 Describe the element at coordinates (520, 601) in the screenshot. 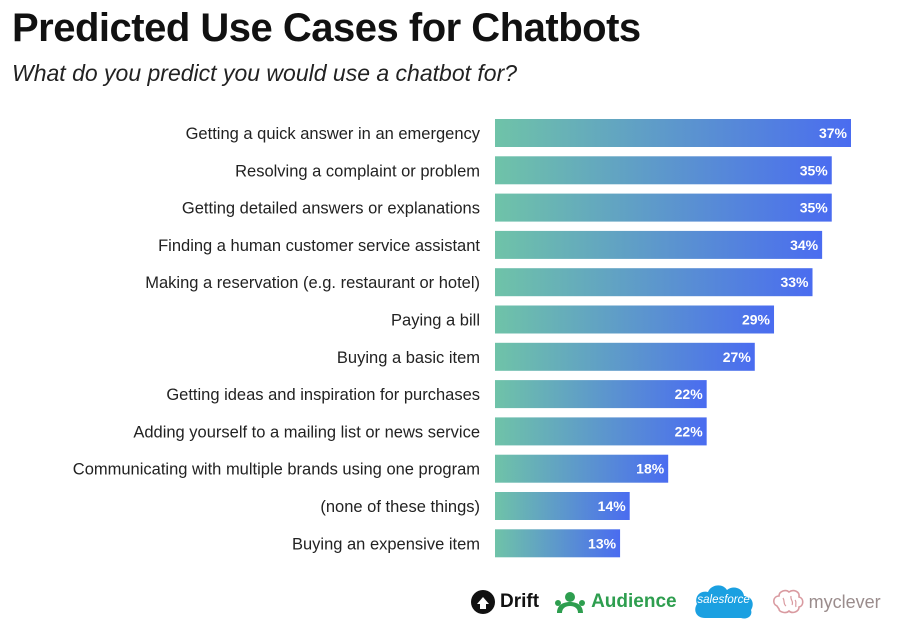

I see `drift-logo-text: Drift` at that location.